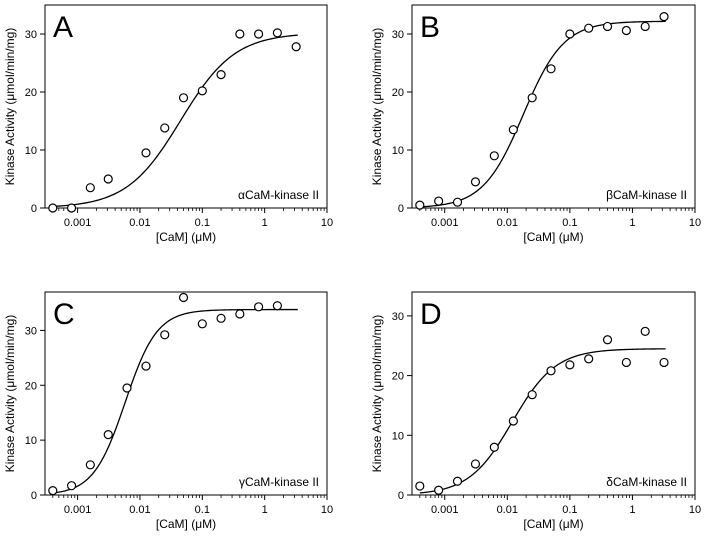 The width and height of the screenshot is (725, 542). I want to click on panel-a-ytick-label: 30, so click(31, 35).